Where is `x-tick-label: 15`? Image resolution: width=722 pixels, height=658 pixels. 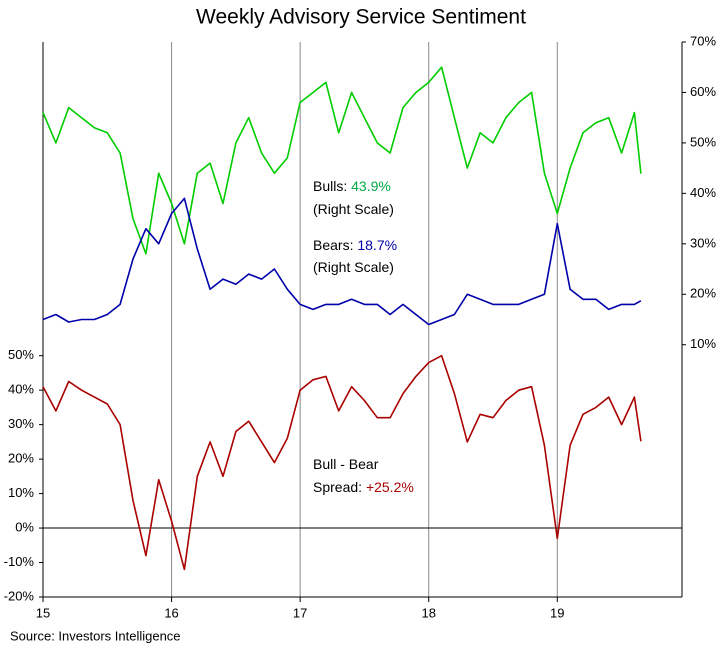
x-tick-label: 15 is located at coordinates (43, 612).